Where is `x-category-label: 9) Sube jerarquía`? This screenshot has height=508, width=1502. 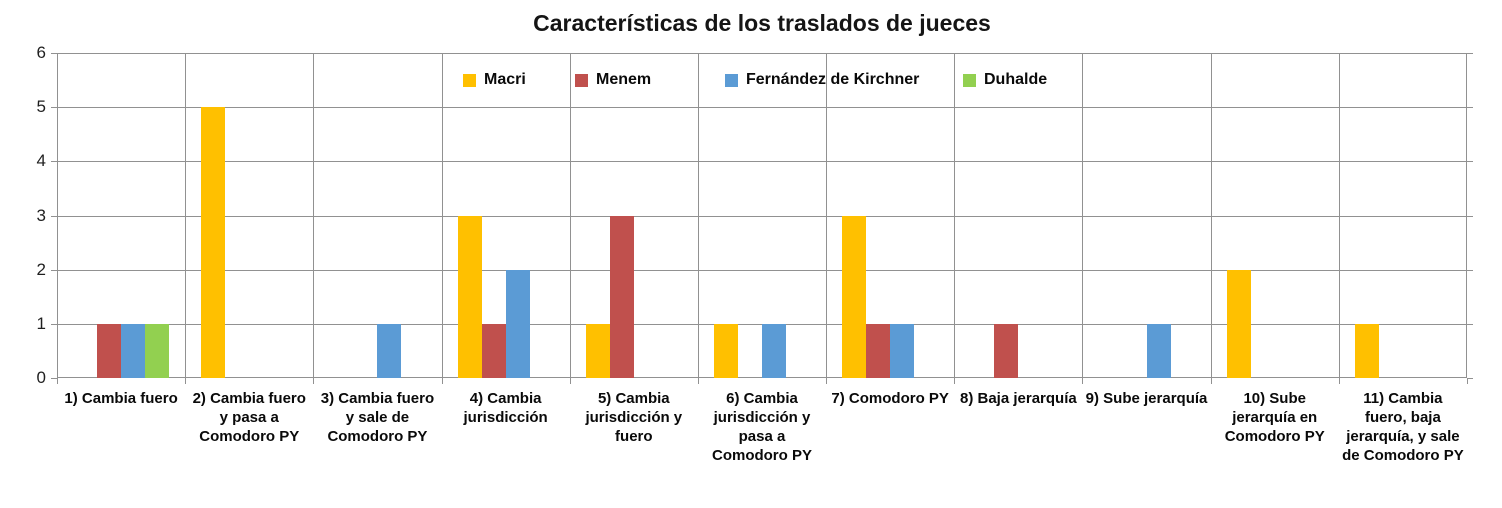
x-category-label: 9) Sube jerarquía is located at coordinates (1146, 398).